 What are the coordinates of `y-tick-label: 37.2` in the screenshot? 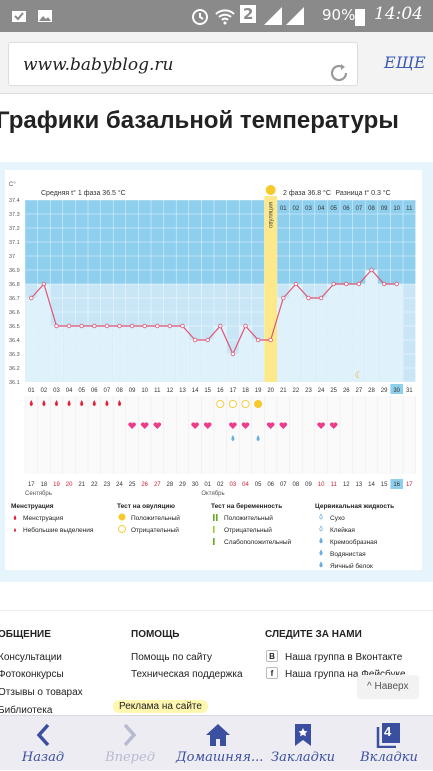 It's located at (14, 229).